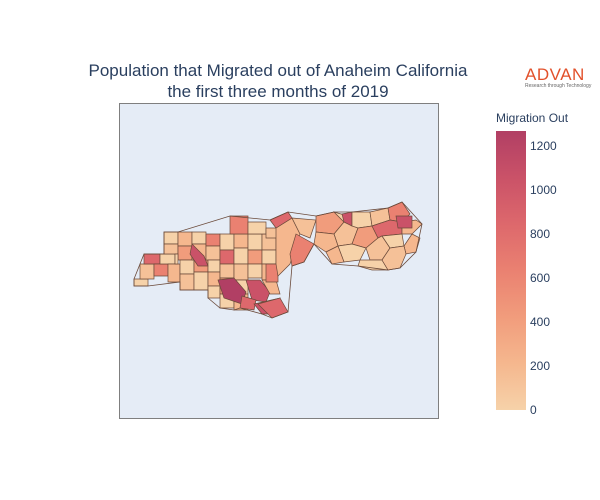  What do you see at coordinates (532, 118) in the screenshot?
I see `colorbar-title: Migration Out` at bounding box center [532, 118].